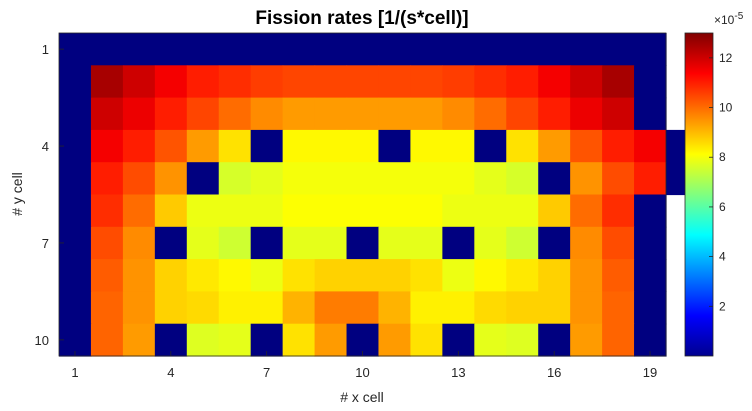 The height and width of the screenshot is (411, 752). I want to click on colorbar-tick-label: 2, so click(722, 306).